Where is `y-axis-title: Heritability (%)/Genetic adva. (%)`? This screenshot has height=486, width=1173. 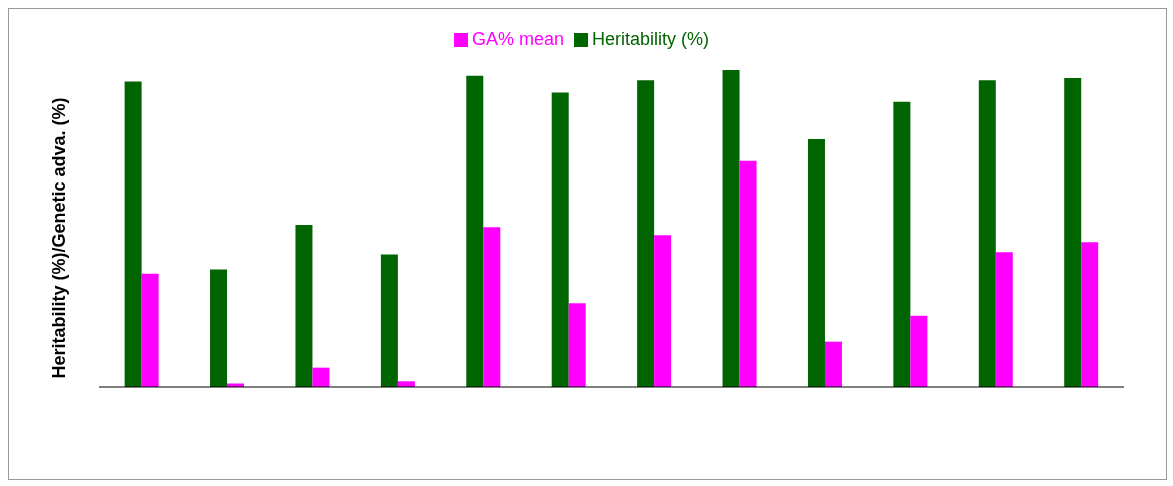
y-axis-title: Heritability (%)/Genetic adva. (%) is located at coordinates (59, 238).